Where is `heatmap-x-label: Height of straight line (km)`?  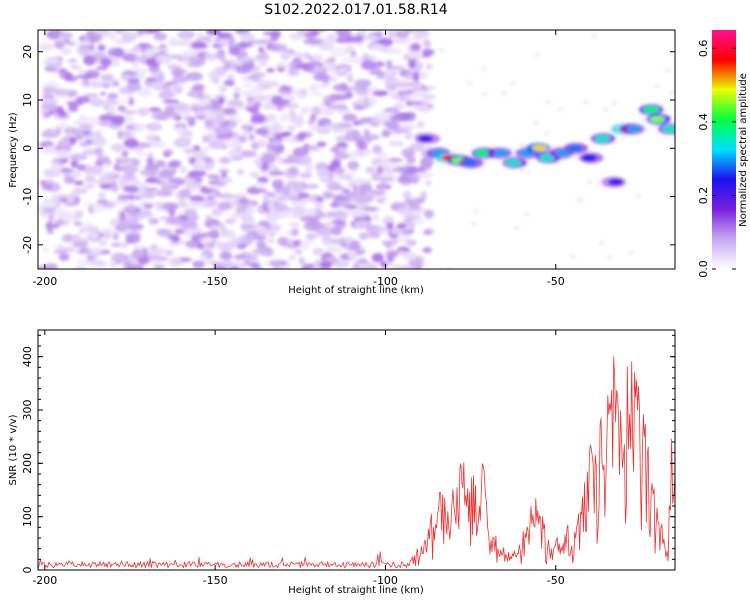
heatmap-x-label: Height of straight line (km) is located at coordinates (356, 290).